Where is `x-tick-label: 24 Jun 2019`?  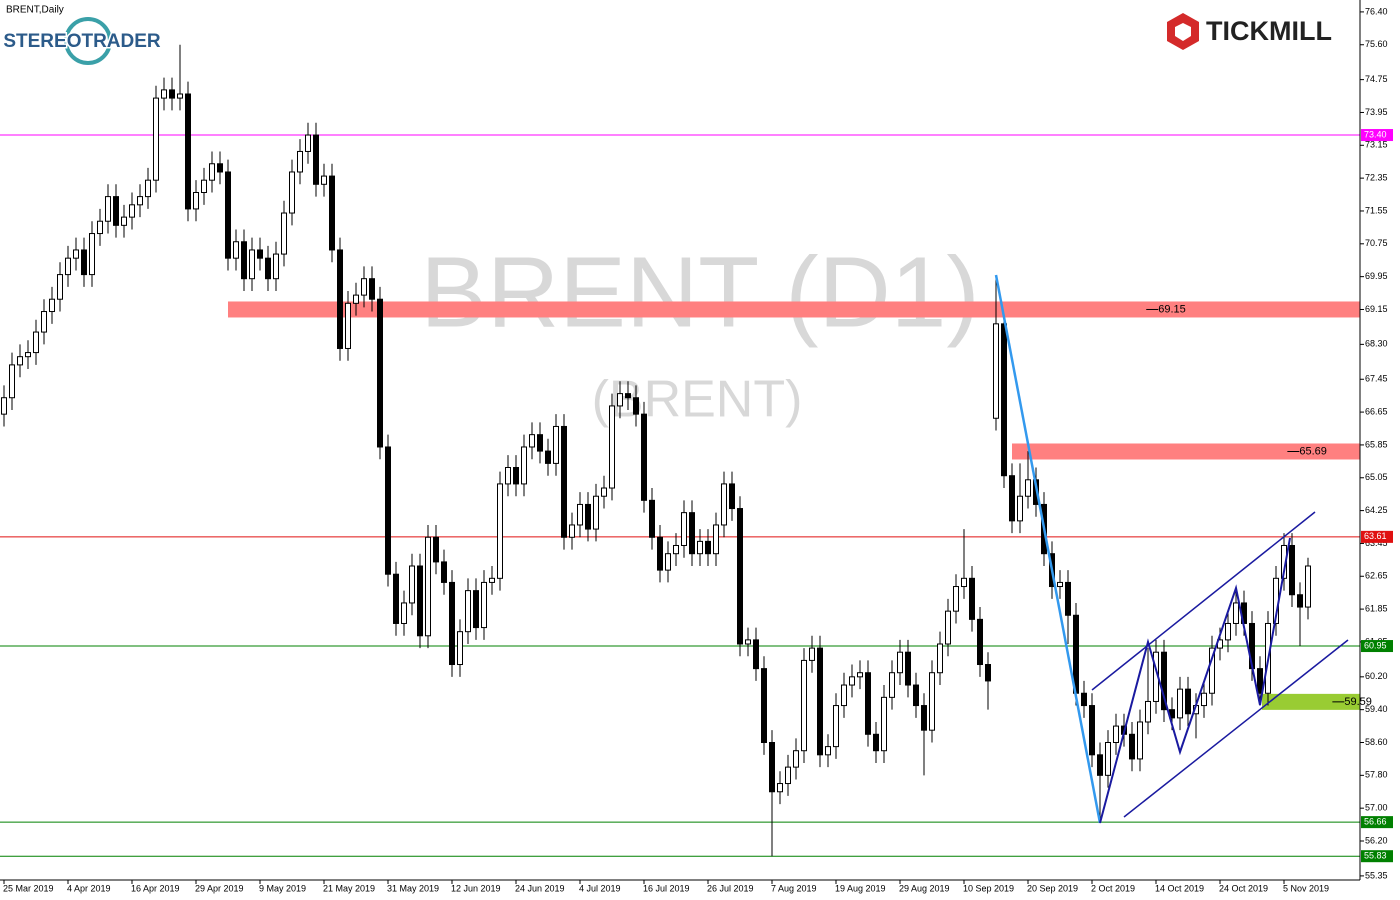
x-tick-label: 24 Jun 2019 is located at coordinates (540, 888).